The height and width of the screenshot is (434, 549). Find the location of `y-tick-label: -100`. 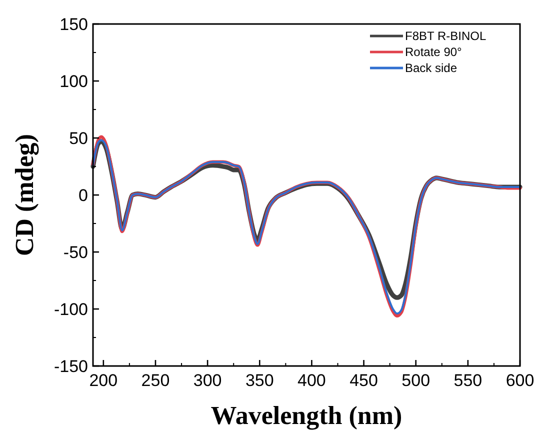

y-tick-label: -100 is located at coordinates (71, 309).